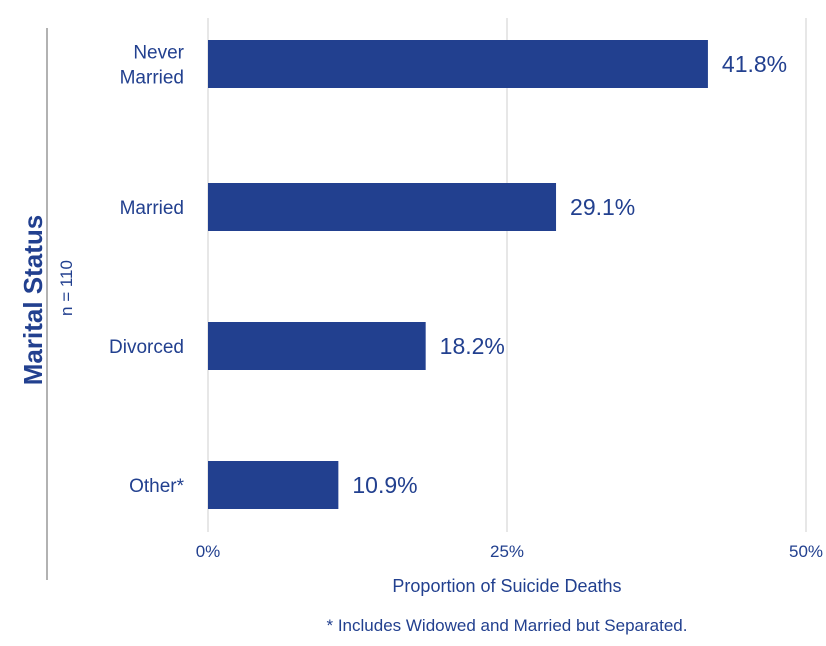  Describe the element at coordinates (152, 66) in the screenshot. I see `category-label: Never Married` at that location.